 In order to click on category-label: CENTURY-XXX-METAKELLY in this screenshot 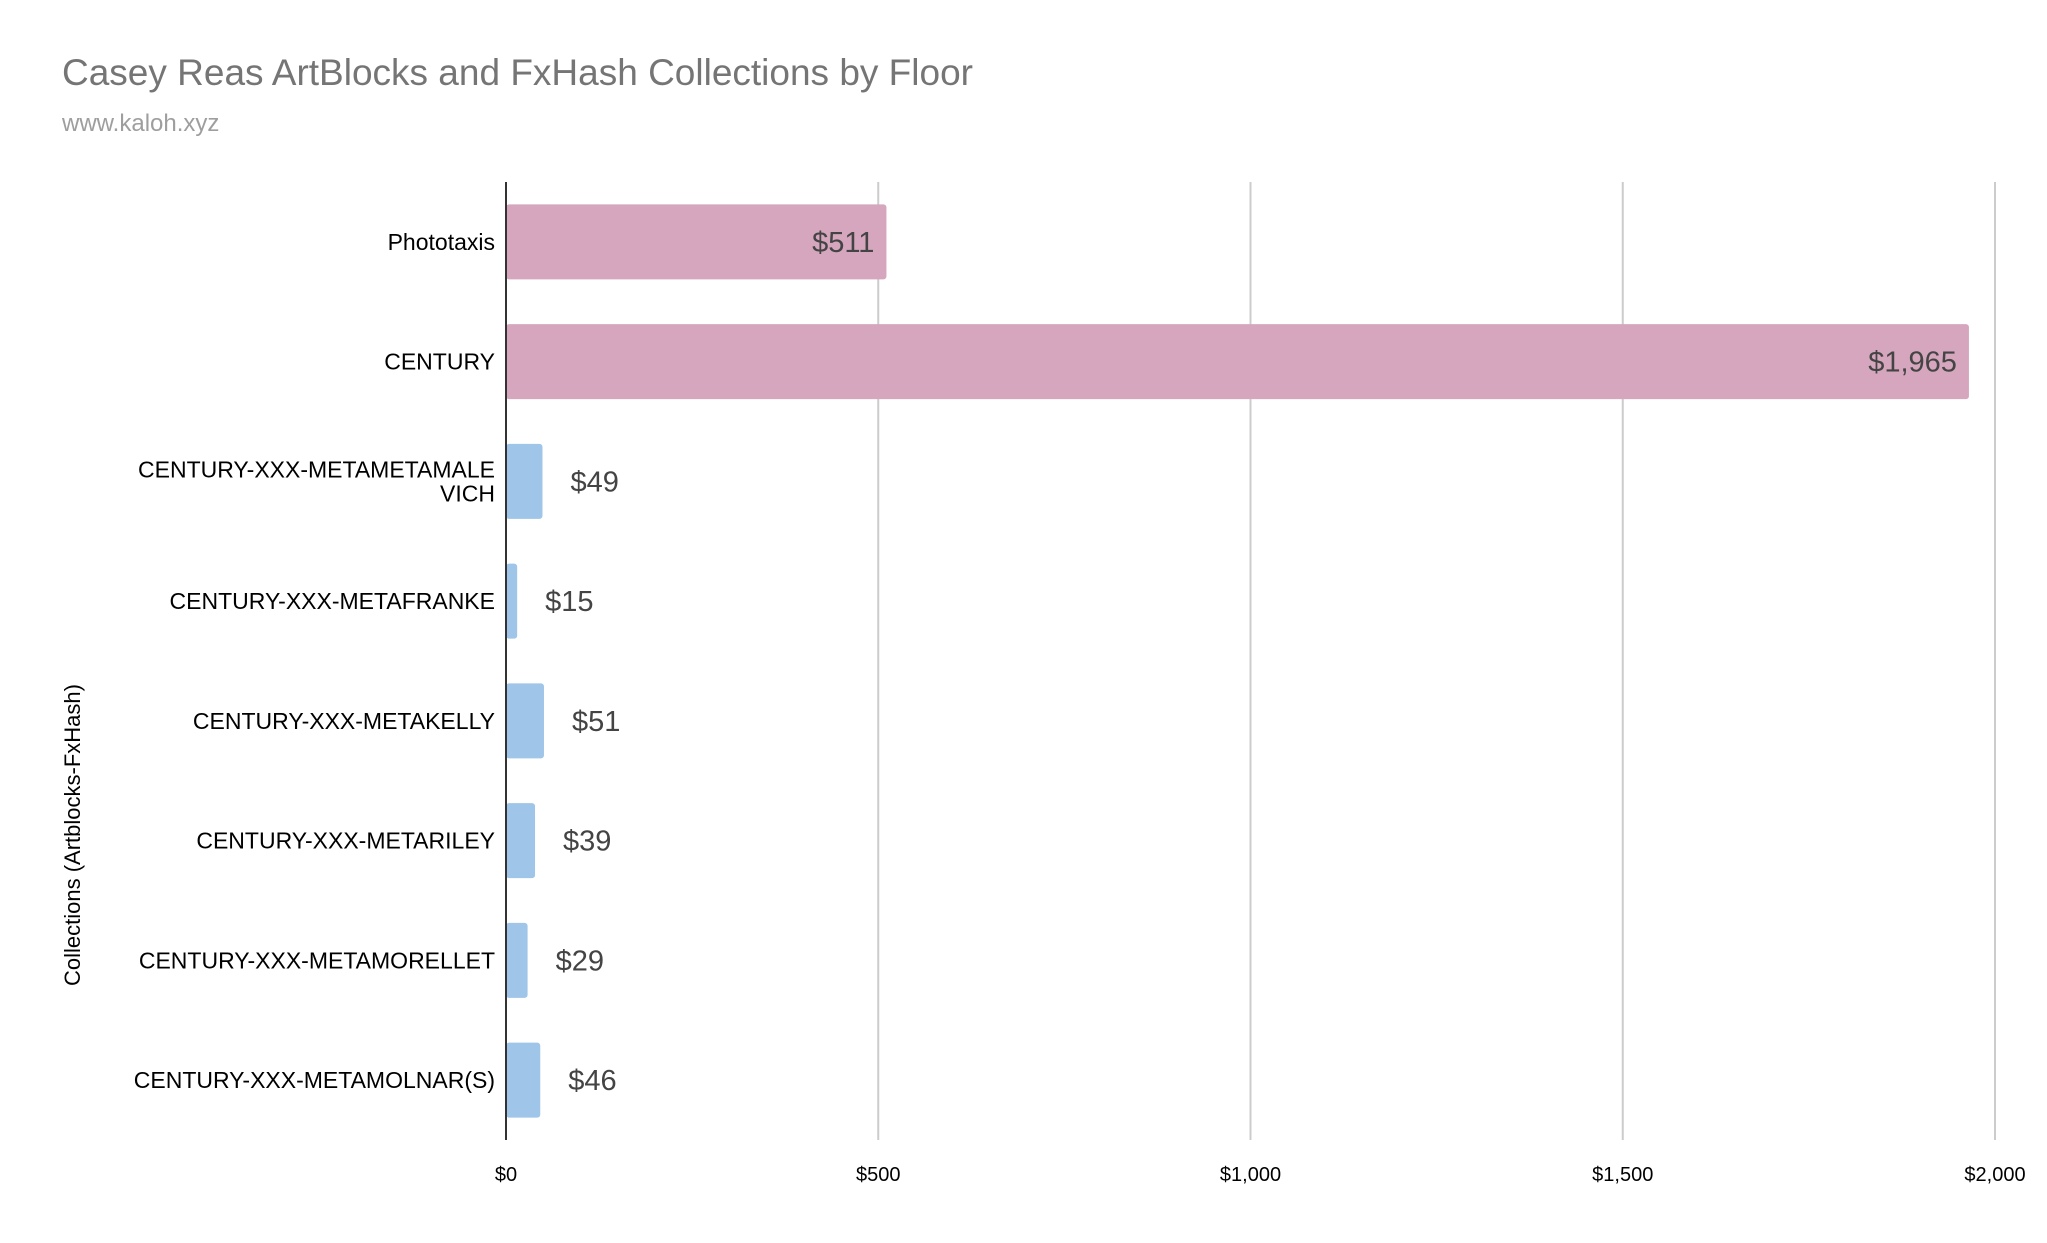, I will do `click(344, 721)`.